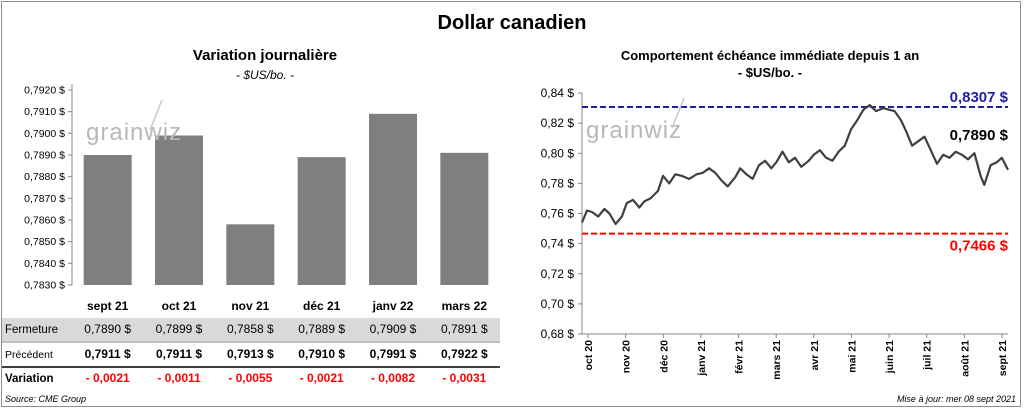  What do you see at coordinates (44, 286) in the screenshot?
I see `y-tick-label: 0,7830 $` at bounding box center [44, 286].